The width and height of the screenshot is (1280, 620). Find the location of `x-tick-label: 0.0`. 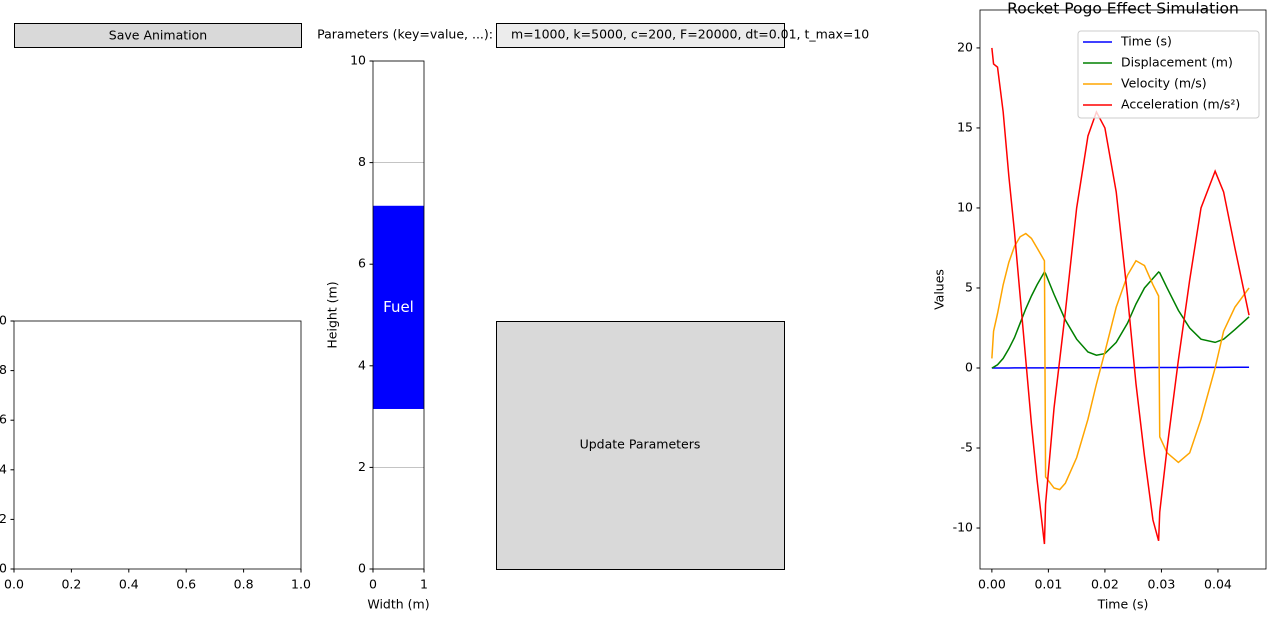

x-tick-label: 0.0 is located at coordinates (14, 584).